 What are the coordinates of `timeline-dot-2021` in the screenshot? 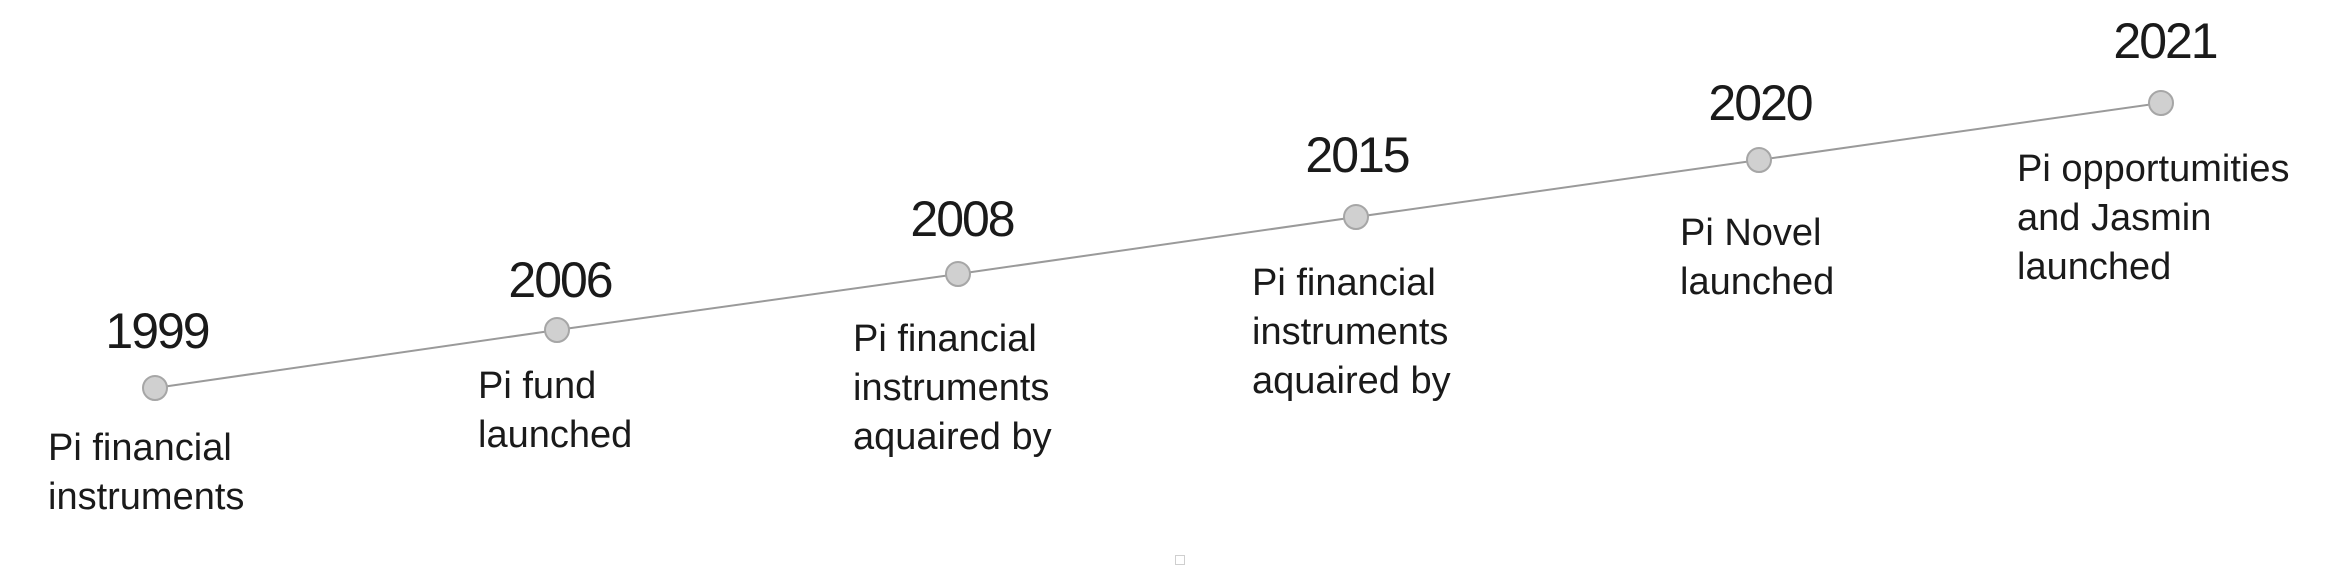 It's located at (2161, 103).